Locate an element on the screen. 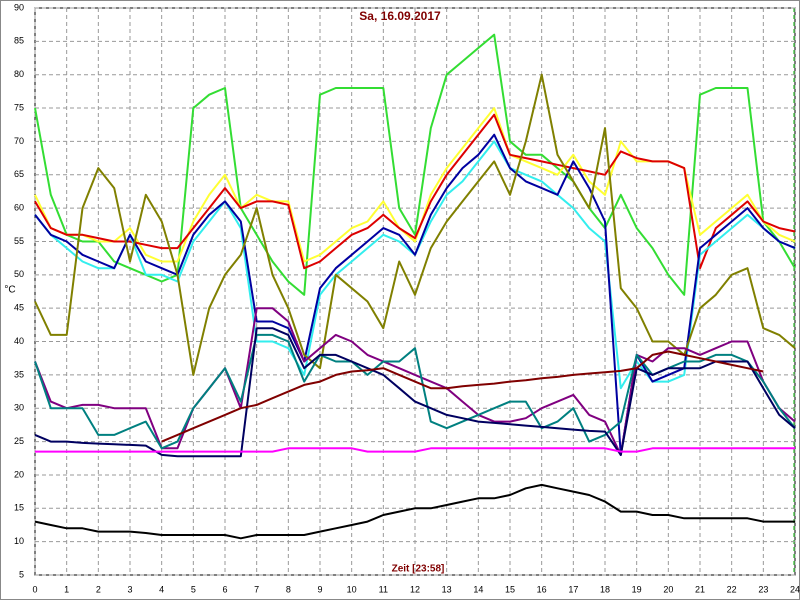 The width and height of the screenshot is (800, 600). x-tick-label: 4 is located at coordinates (161, 589).